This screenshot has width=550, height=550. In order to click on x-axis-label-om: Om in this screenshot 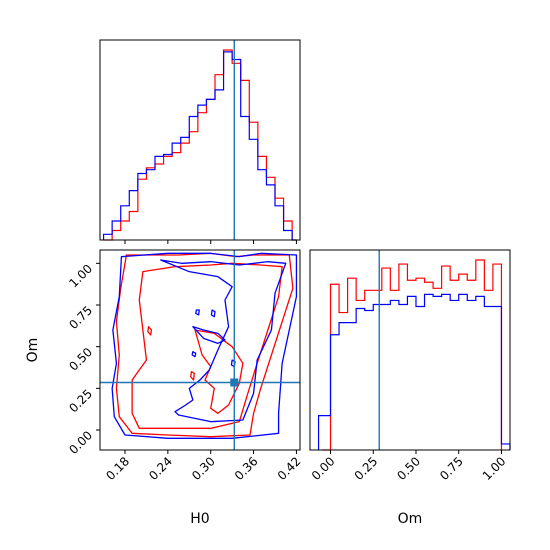, I will do `click(410, 519)`.